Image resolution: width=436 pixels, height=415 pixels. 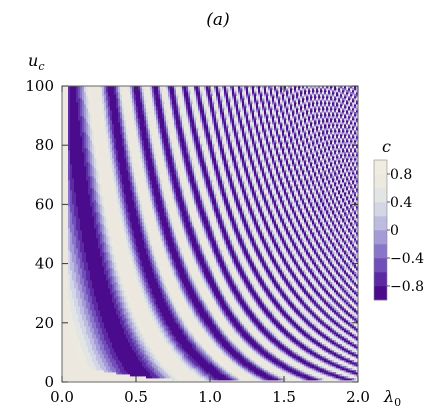 I want to click on colorbar-tick-label: 0.4, so click(x=401, y=203).